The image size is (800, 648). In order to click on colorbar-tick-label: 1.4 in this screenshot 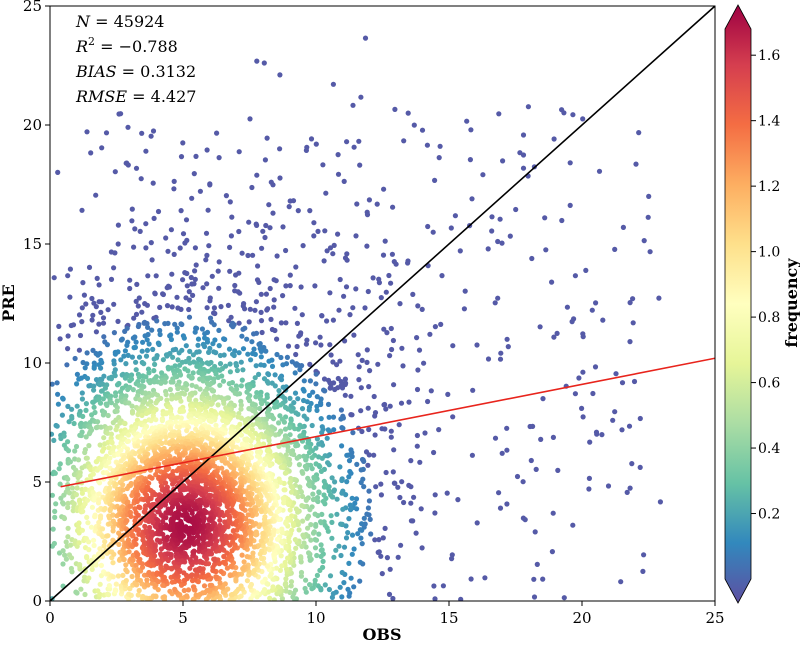, I will do `click(769, 122)`.